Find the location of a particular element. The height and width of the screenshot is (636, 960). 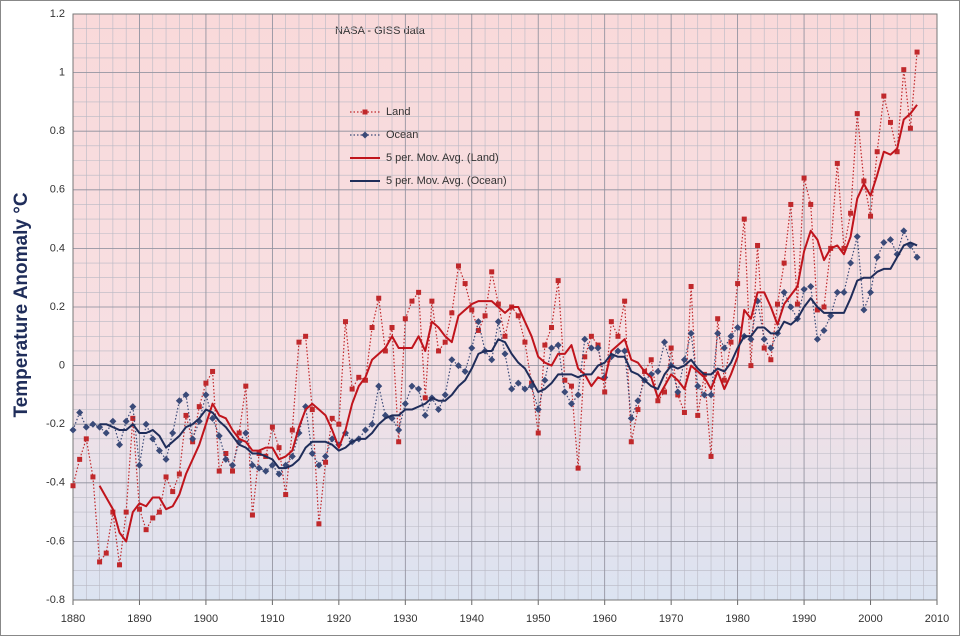

y-axis-label: Temperature Anomaly °C is located at coordinates (21, 304).